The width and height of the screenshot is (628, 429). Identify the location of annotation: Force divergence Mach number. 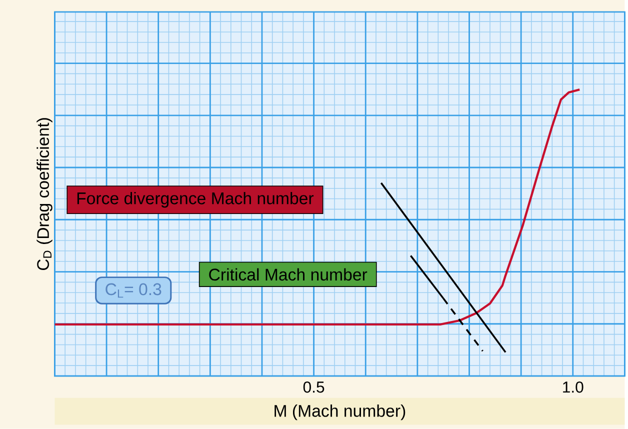
(195, 200).